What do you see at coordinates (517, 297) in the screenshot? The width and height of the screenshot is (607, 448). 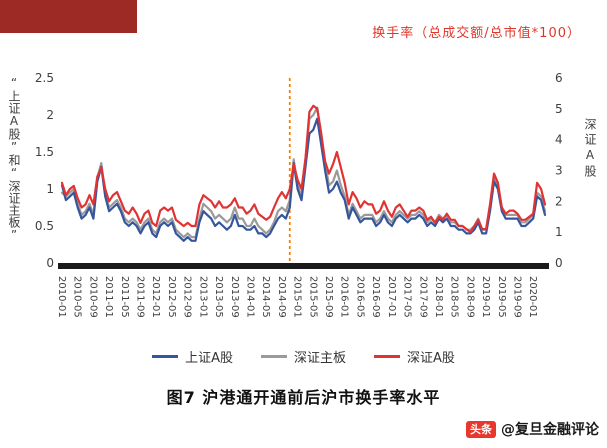 I see `x-axis-tick: 2019-09` at bounding box center [517, 297].